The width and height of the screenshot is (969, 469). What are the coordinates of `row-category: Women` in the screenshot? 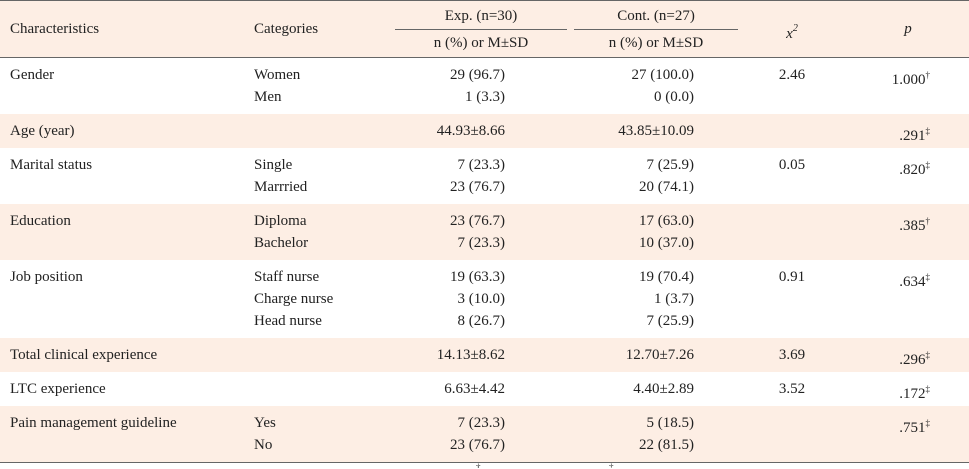 It's located at (277, 75).